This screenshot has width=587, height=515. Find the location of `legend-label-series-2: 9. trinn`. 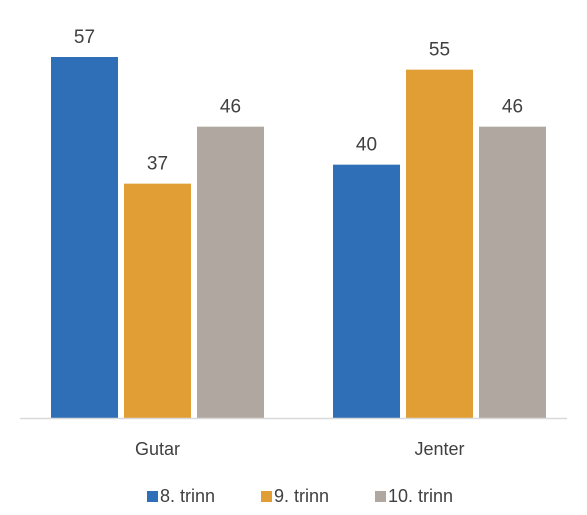

legend-label-series-2: 9. trinn is located at coordinates (301, 496).